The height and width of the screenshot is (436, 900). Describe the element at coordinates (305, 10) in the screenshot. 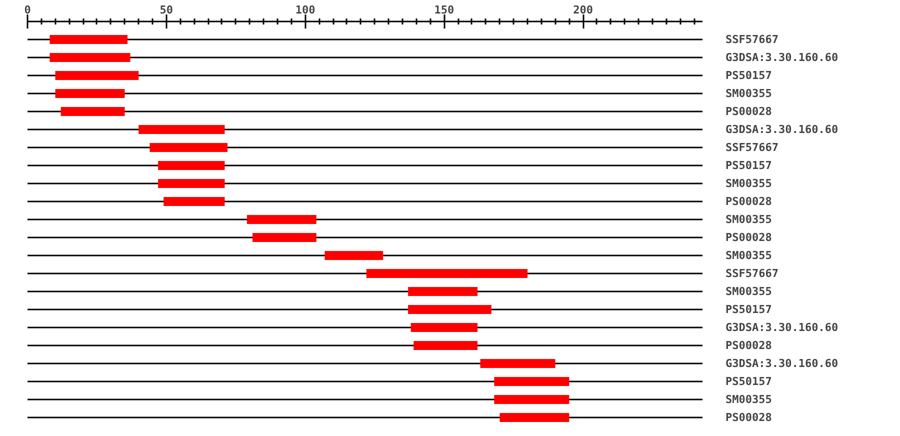

I see `x-tick-label: 100` at that location.